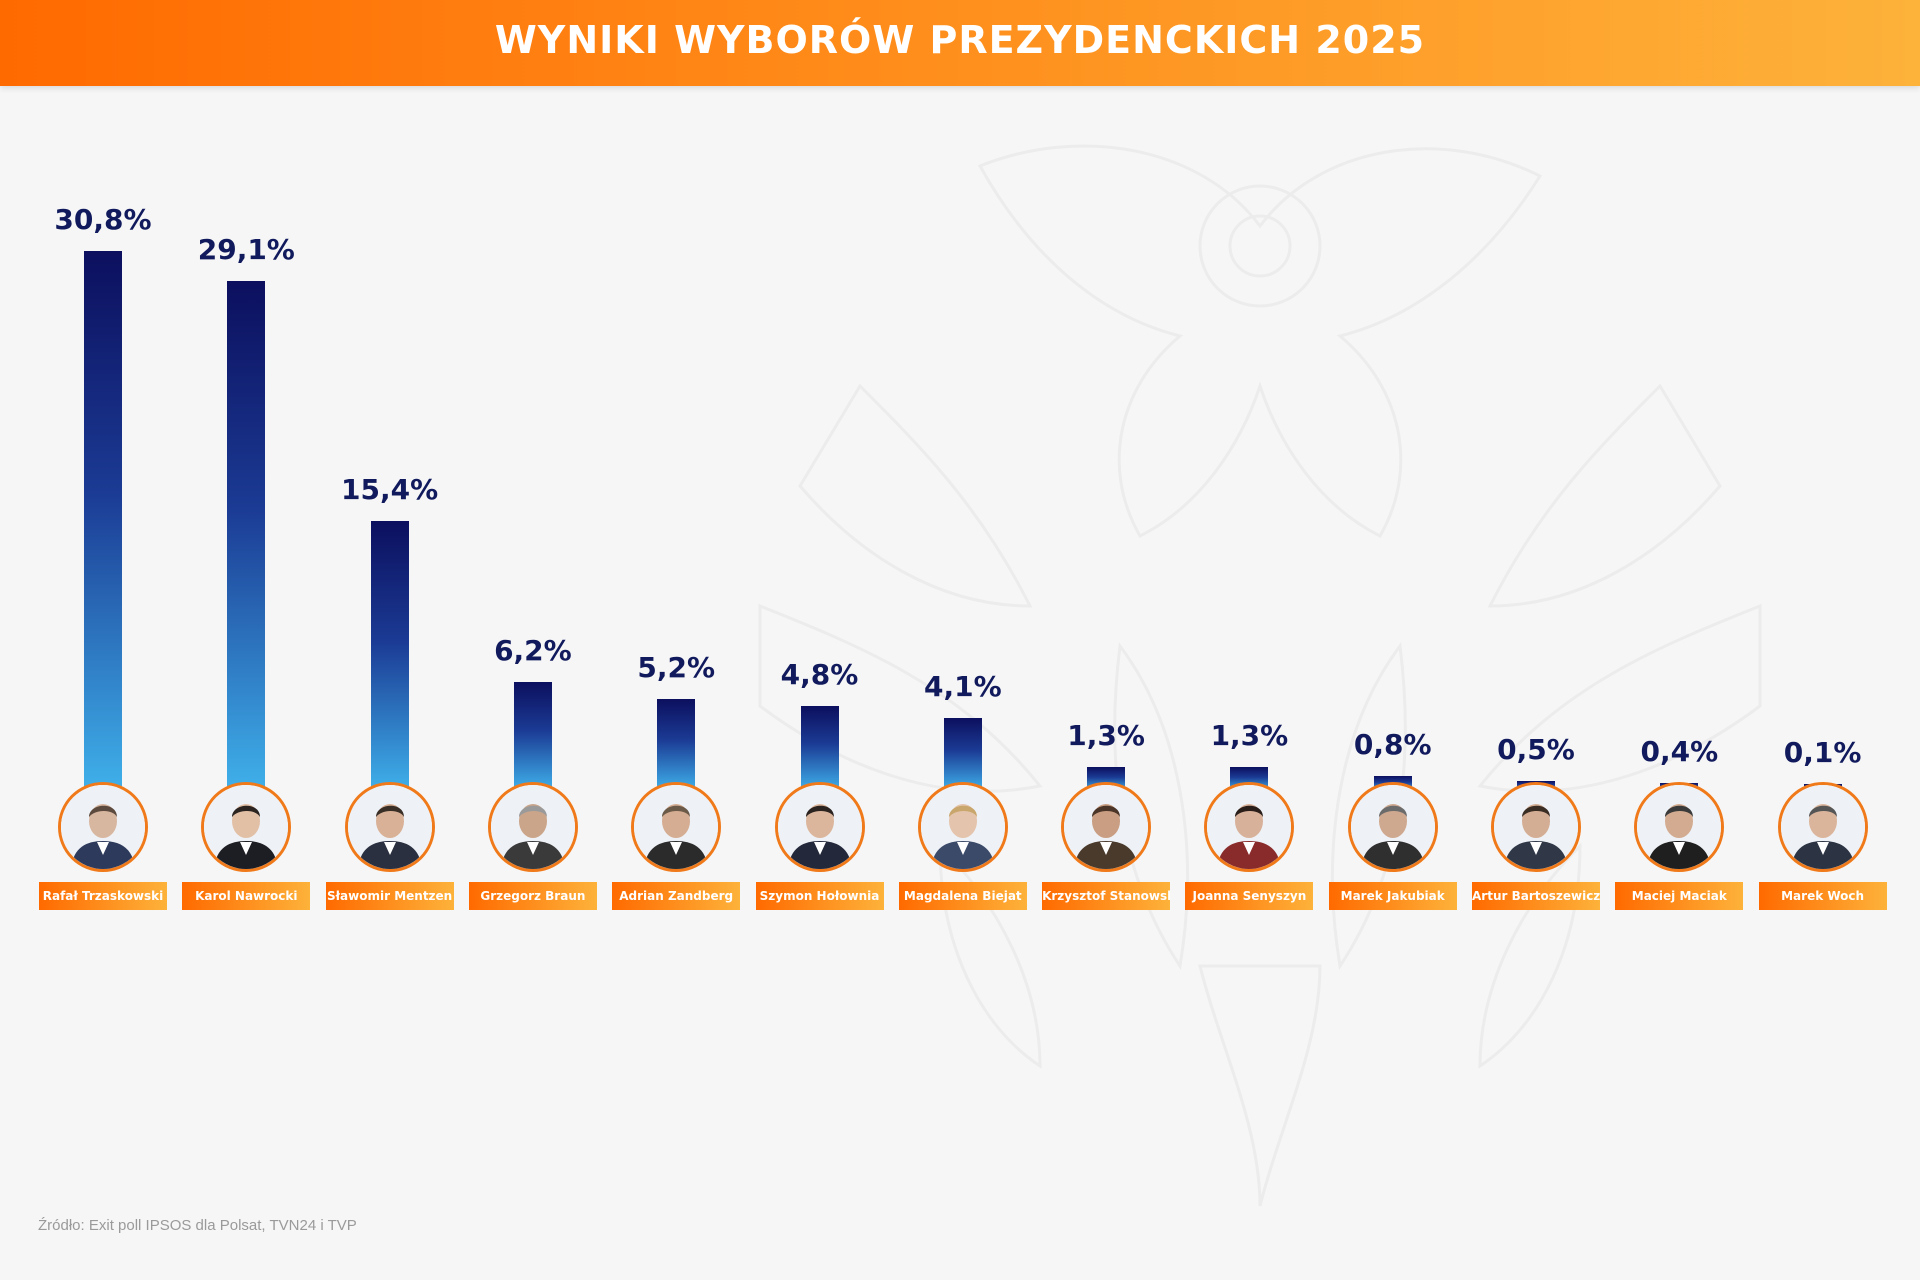 The width and height of the screenshot is (1920, 1280). I want to click on candidate-name-label: Marek Jakubiak, so click(1392, 896).